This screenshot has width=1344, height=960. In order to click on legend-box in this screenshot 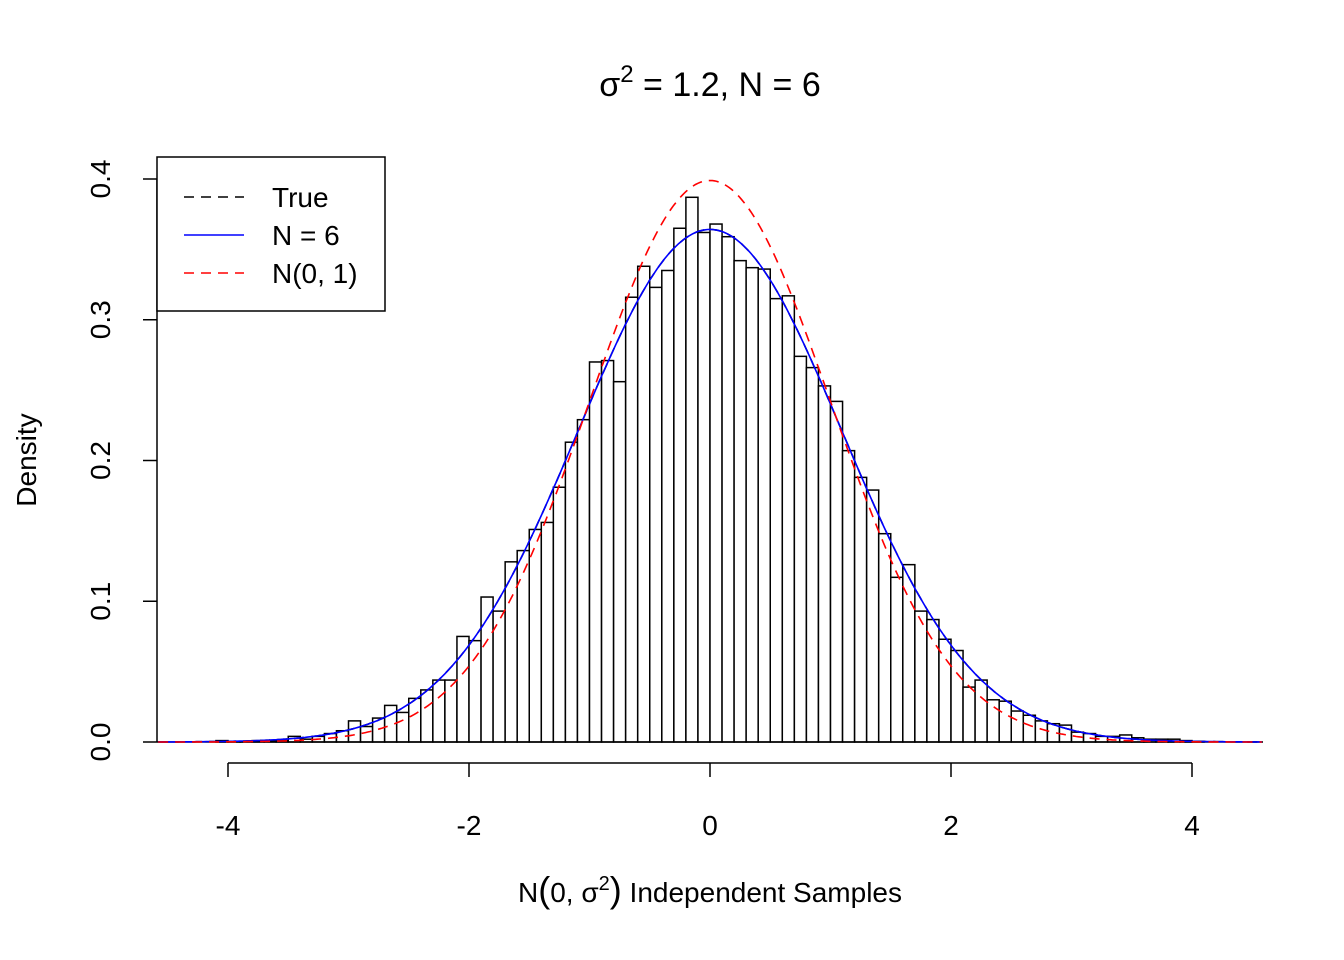, I will do `click(271, 234)`.